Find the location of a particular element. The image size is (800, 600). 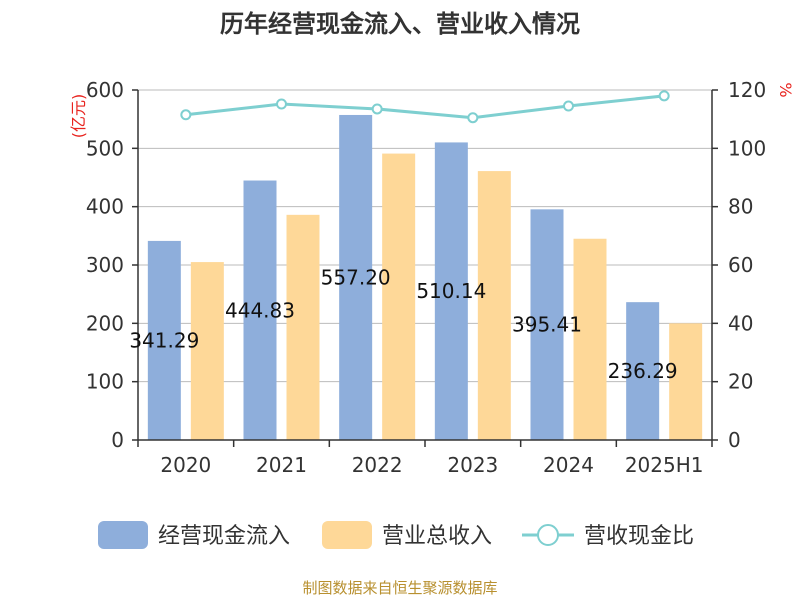

legend-label-inflow: 经营现金流入 is located at coordinates (224, 536).